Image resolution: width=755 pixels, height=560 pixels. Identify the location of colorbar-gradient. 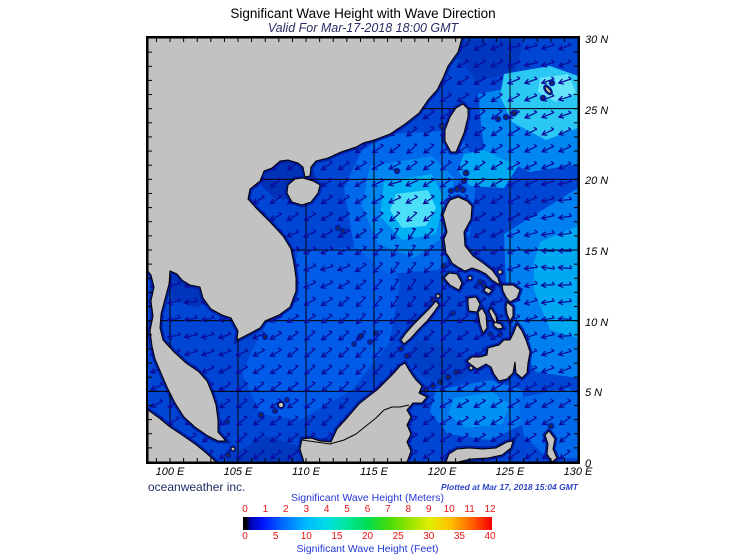
(367, 523).